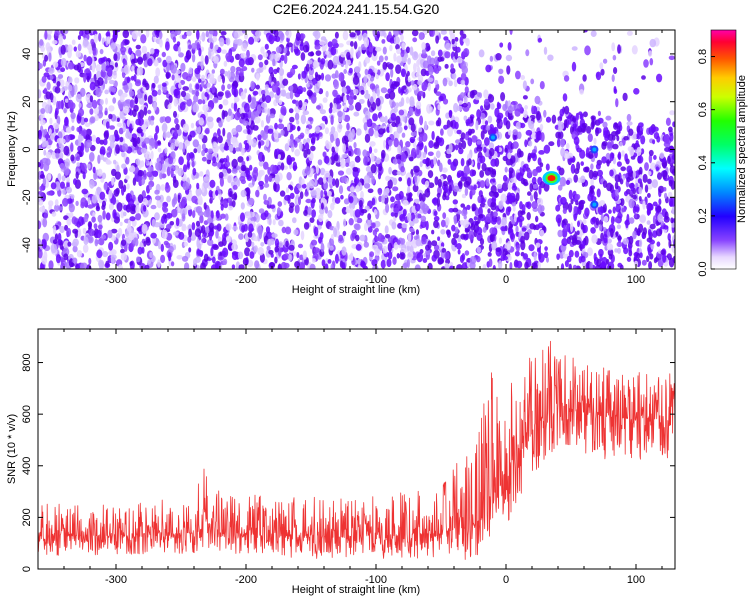  Describe the element at coordinates (27, 414) in the screenshot. I see `bottom-y-tick-label: 600` at that location.